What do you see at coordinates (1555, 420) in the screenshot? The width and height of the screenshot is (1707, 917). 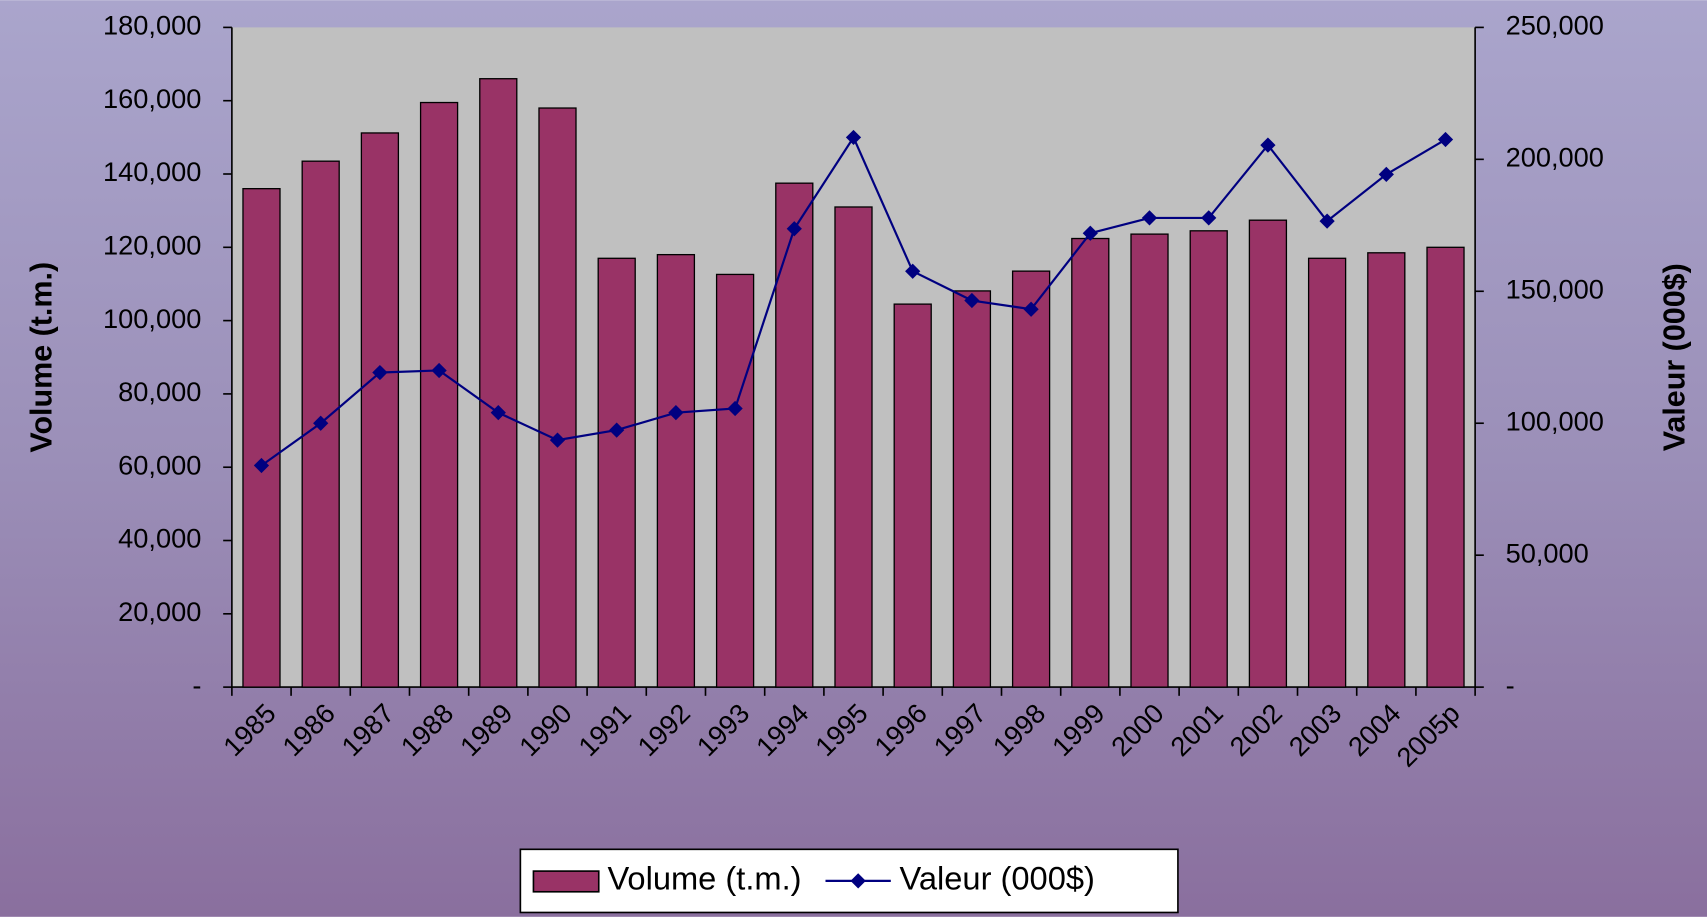 I see `y2-tick-label: 100,000` at bounding box center [1555, 420].